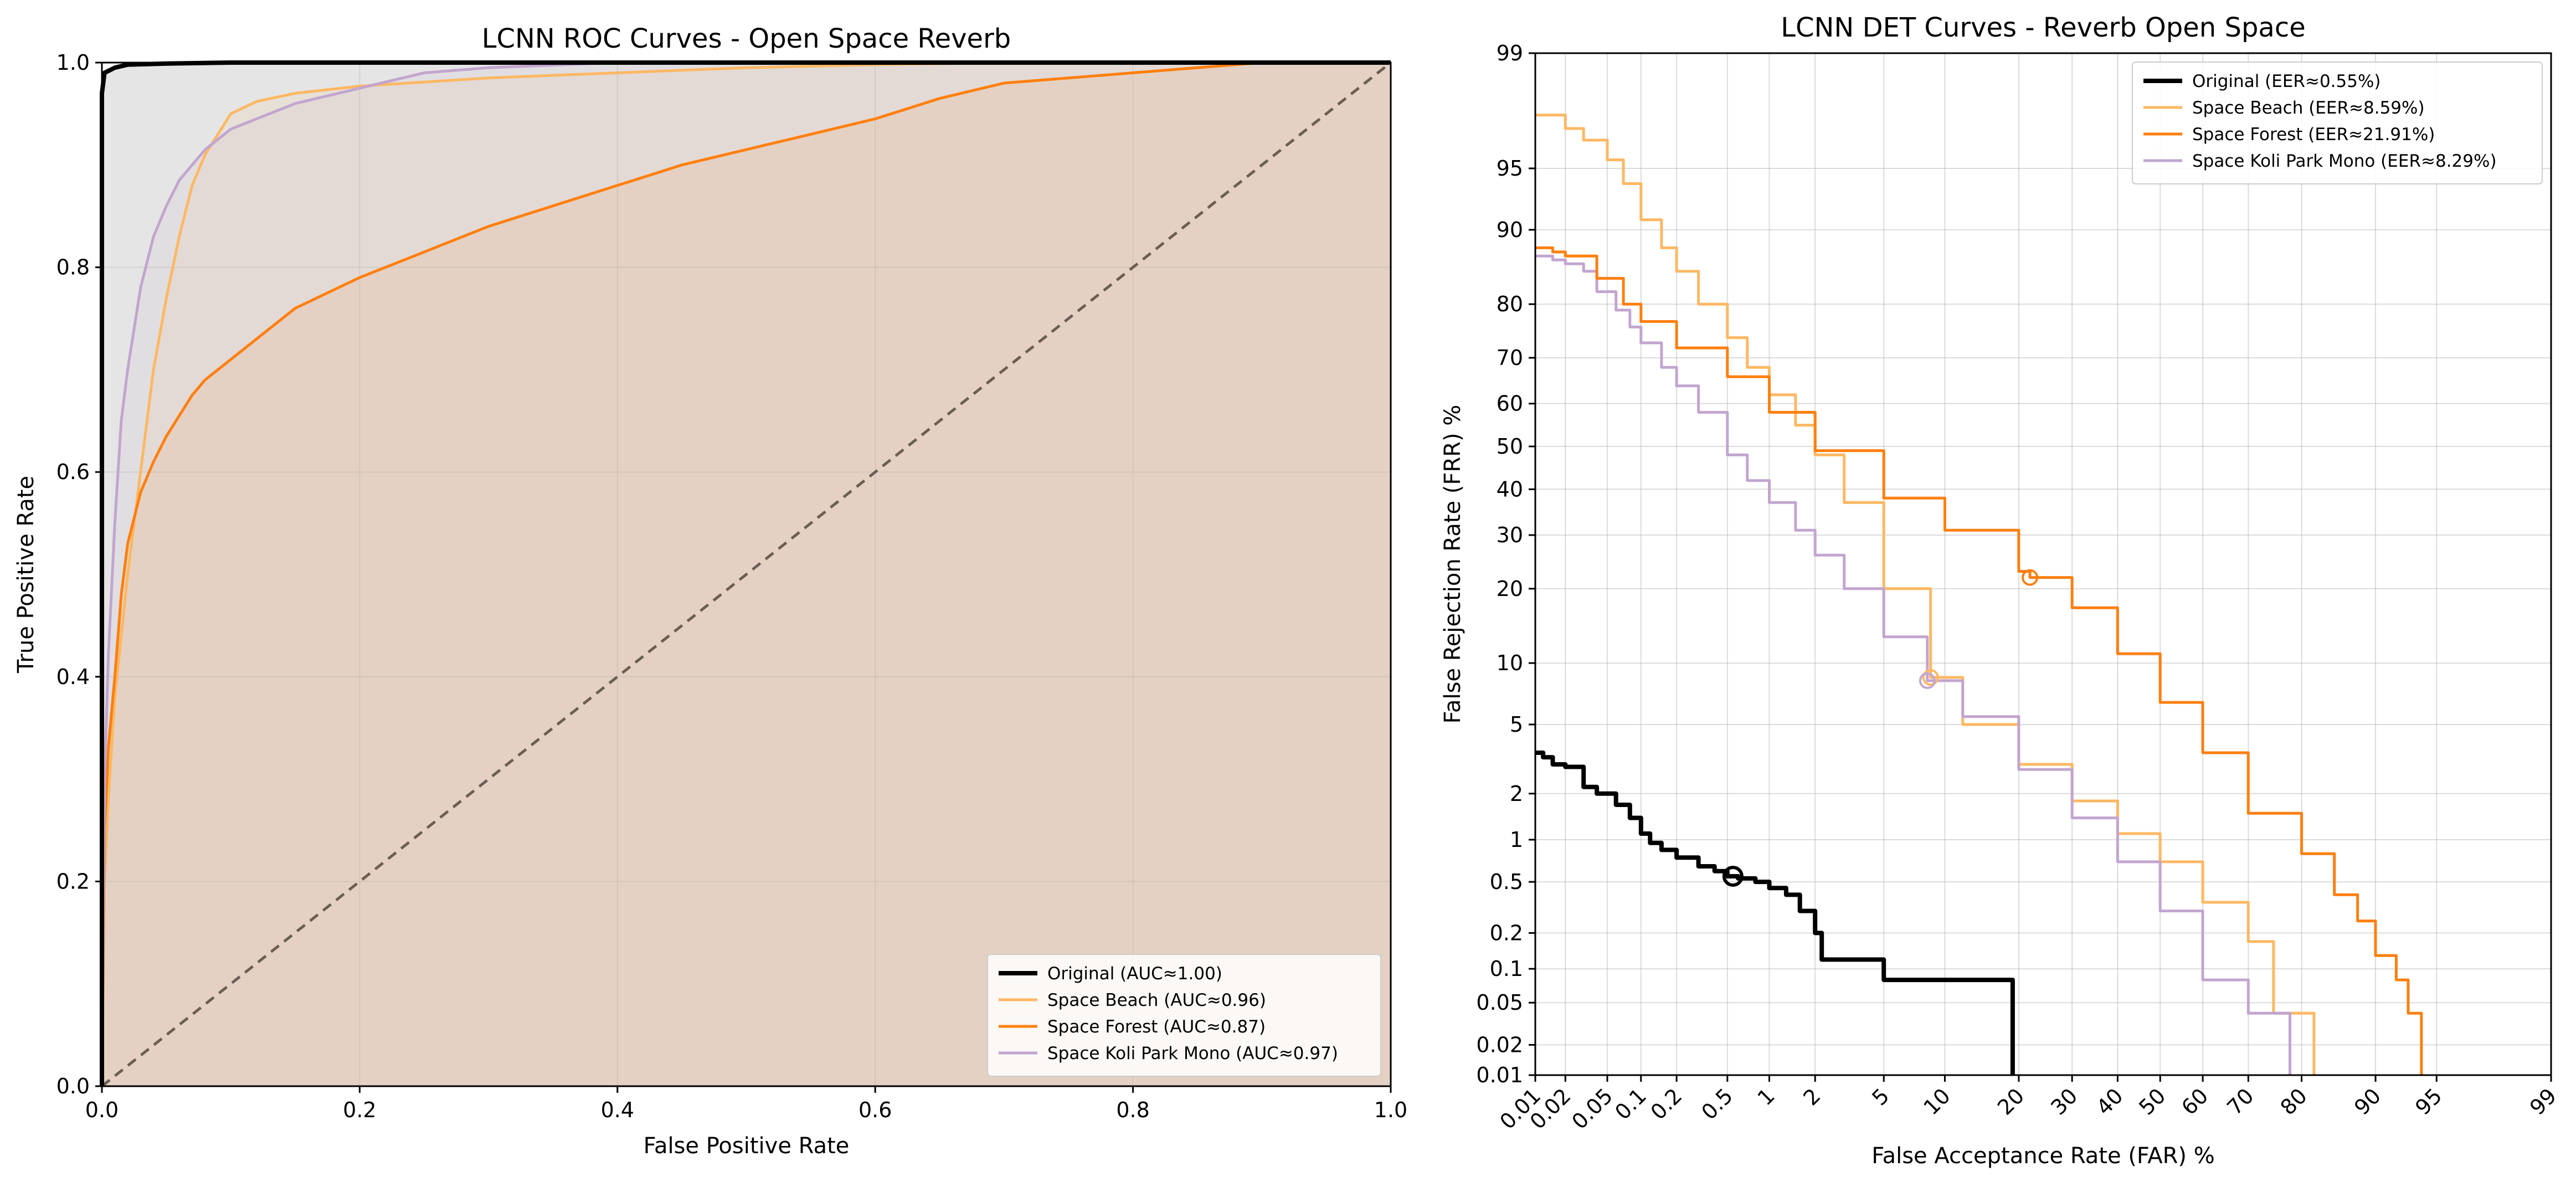 The width and height of the screenshot is (2576, 1187). I want to click on det-y-axis-label: False Rejection Rate (FRR) %, so click(1453, 564).